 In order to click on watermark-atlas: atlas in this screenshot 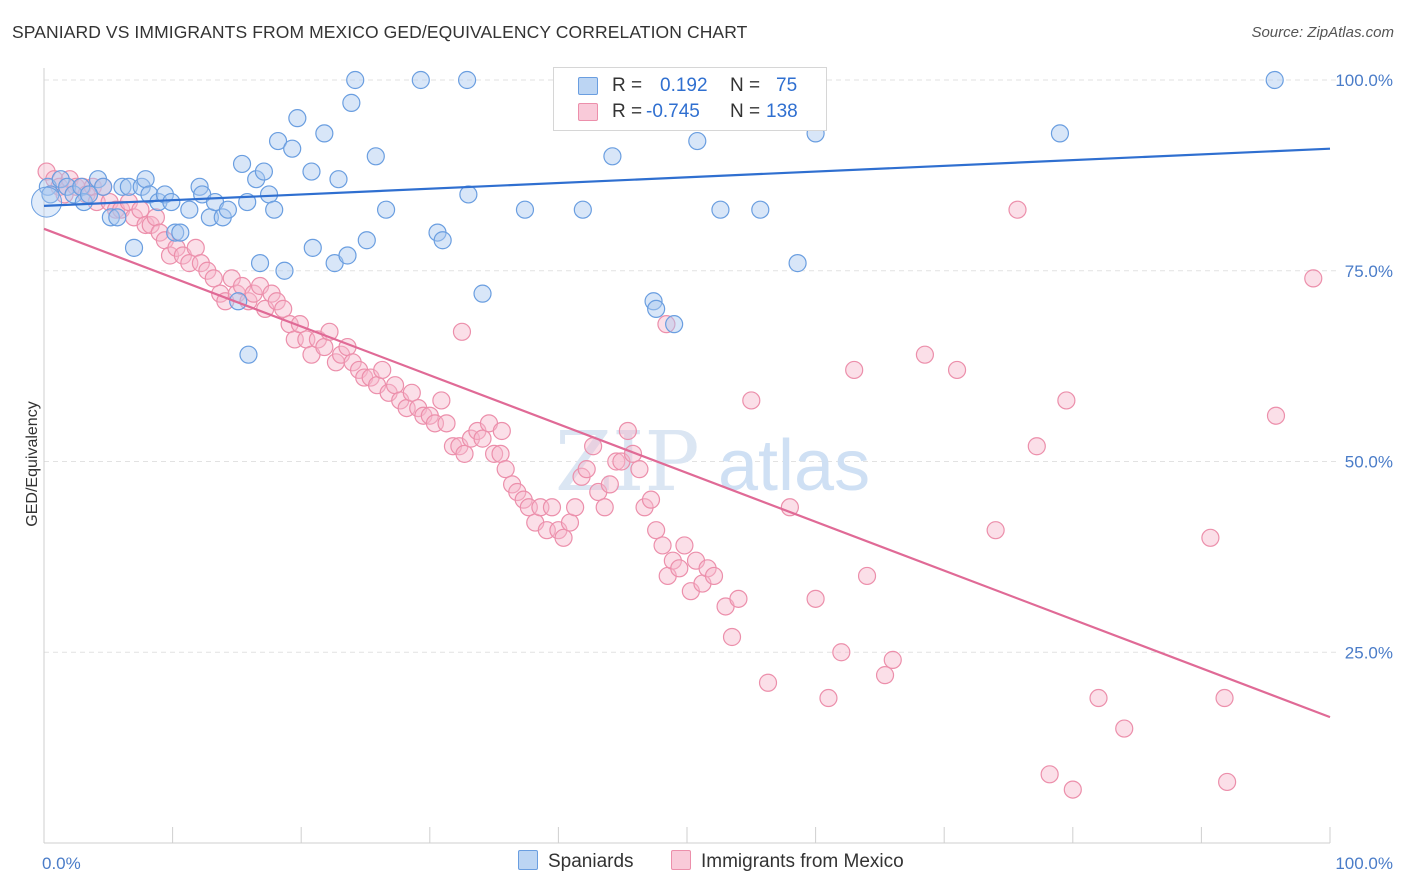, I will do `click(794, 466)`.